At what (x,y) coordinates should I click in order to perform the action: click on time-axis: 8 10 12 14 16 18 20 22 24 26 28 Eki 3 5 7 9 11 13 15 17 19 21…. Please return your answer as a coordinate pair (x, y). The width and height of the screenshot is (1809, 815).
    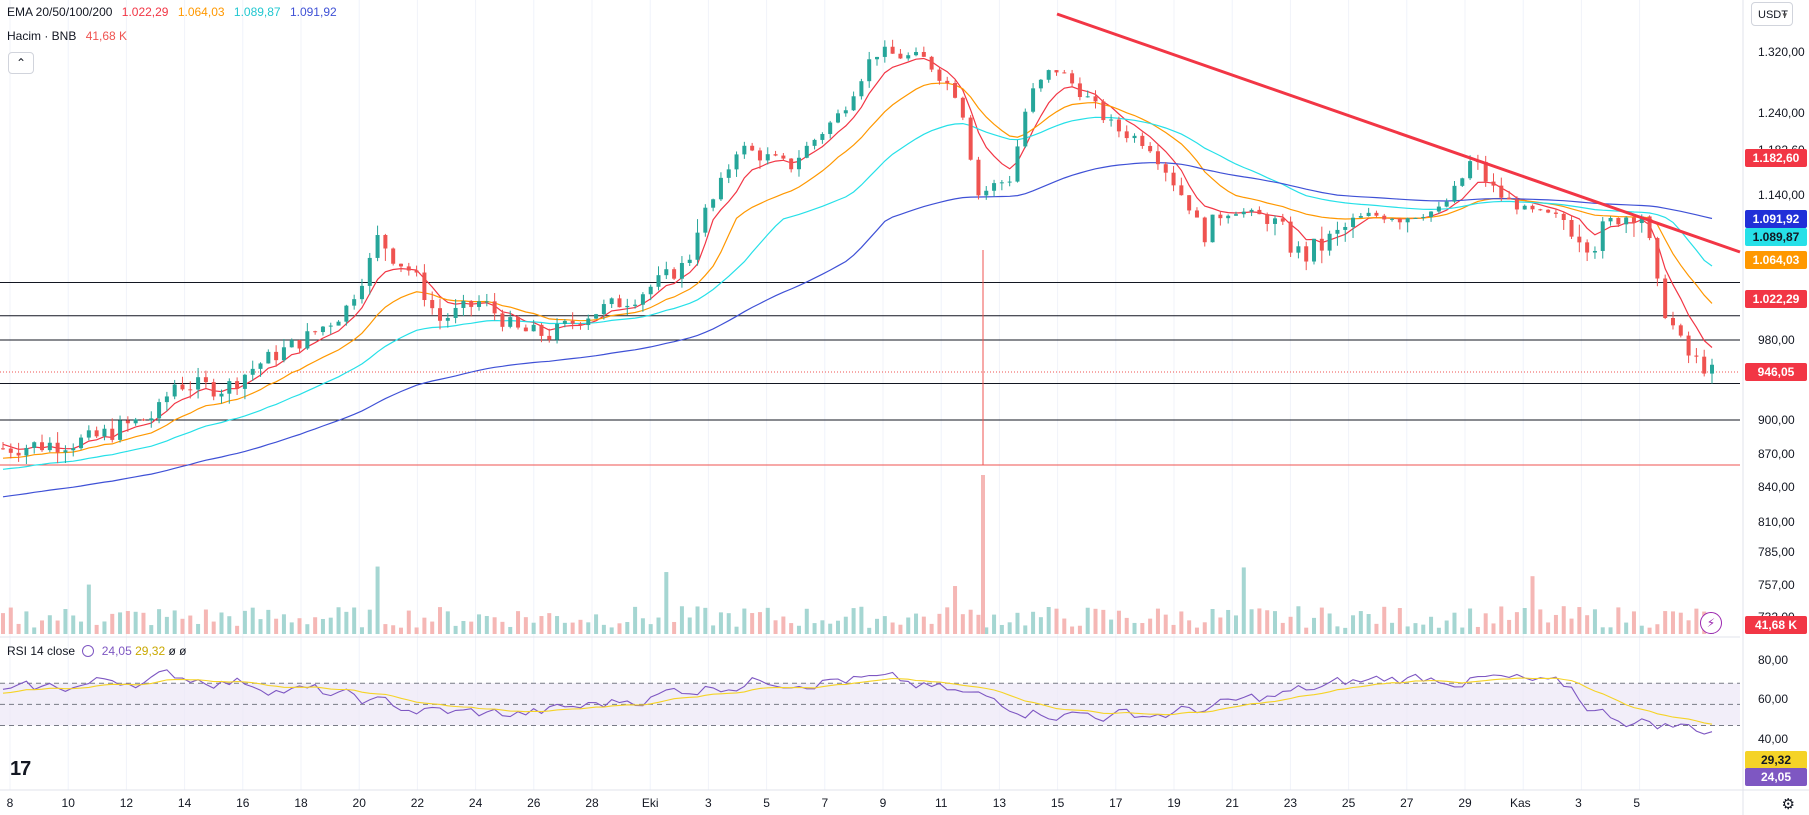
    Looking at the image, I should click on (824, 803).